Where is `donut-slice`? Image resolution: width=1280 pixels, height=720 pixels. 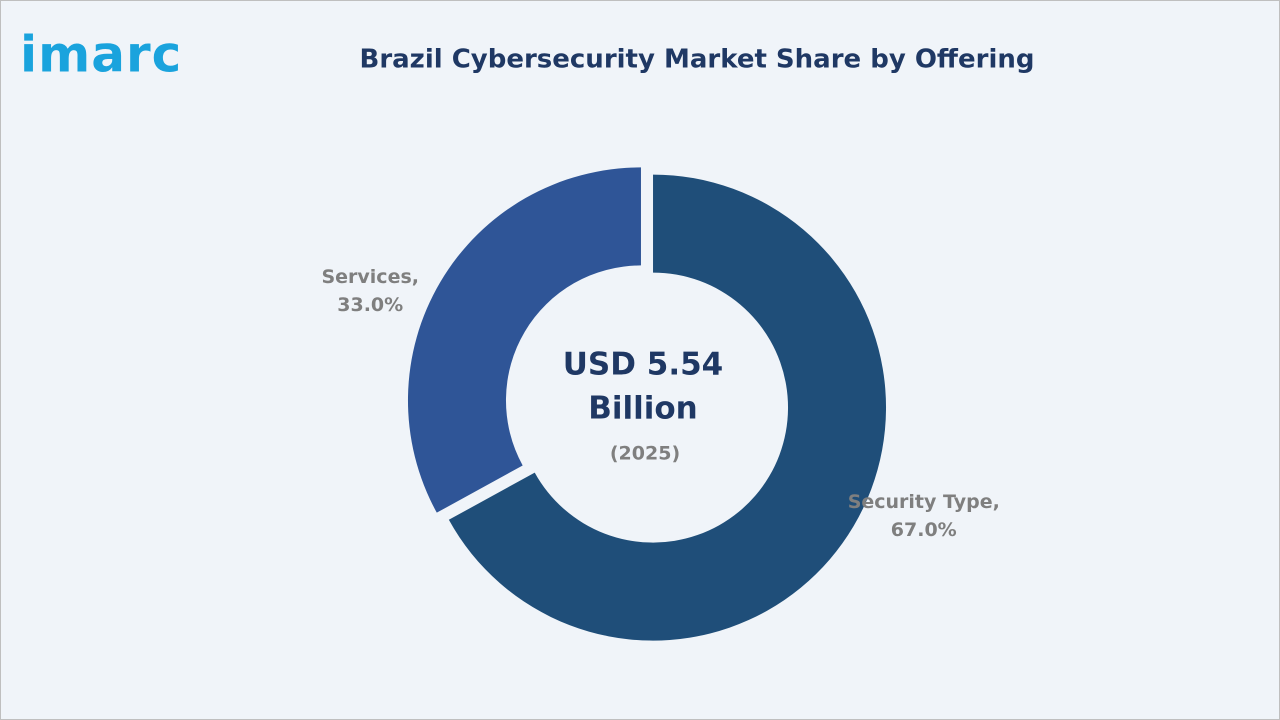
donut-slice is located at coordinates (524, 340).